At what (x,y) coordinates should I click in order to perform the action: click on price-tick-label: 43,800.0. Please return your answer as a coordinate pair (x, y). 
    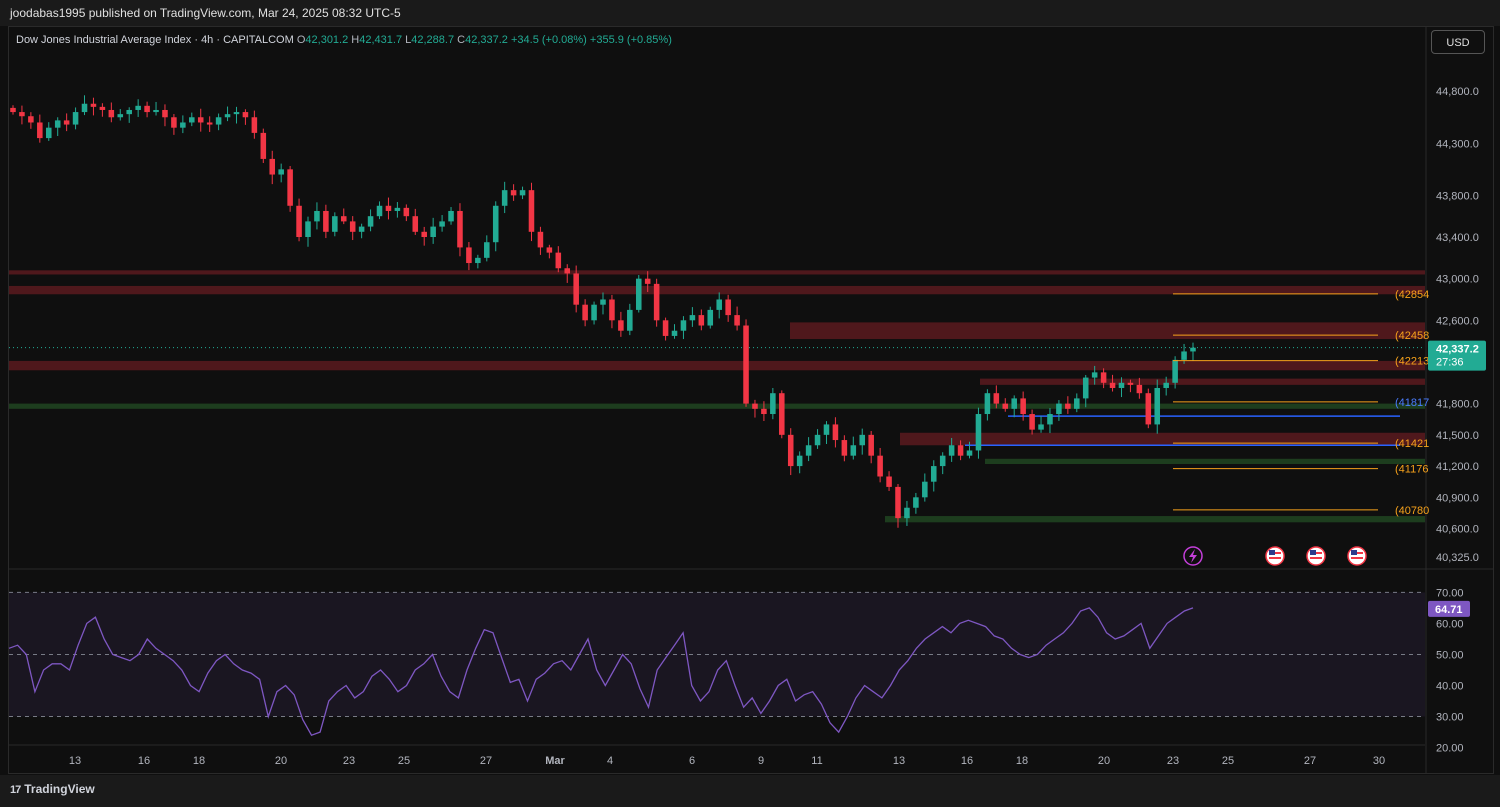
    Looking at the image, I should click on (1457, 196).